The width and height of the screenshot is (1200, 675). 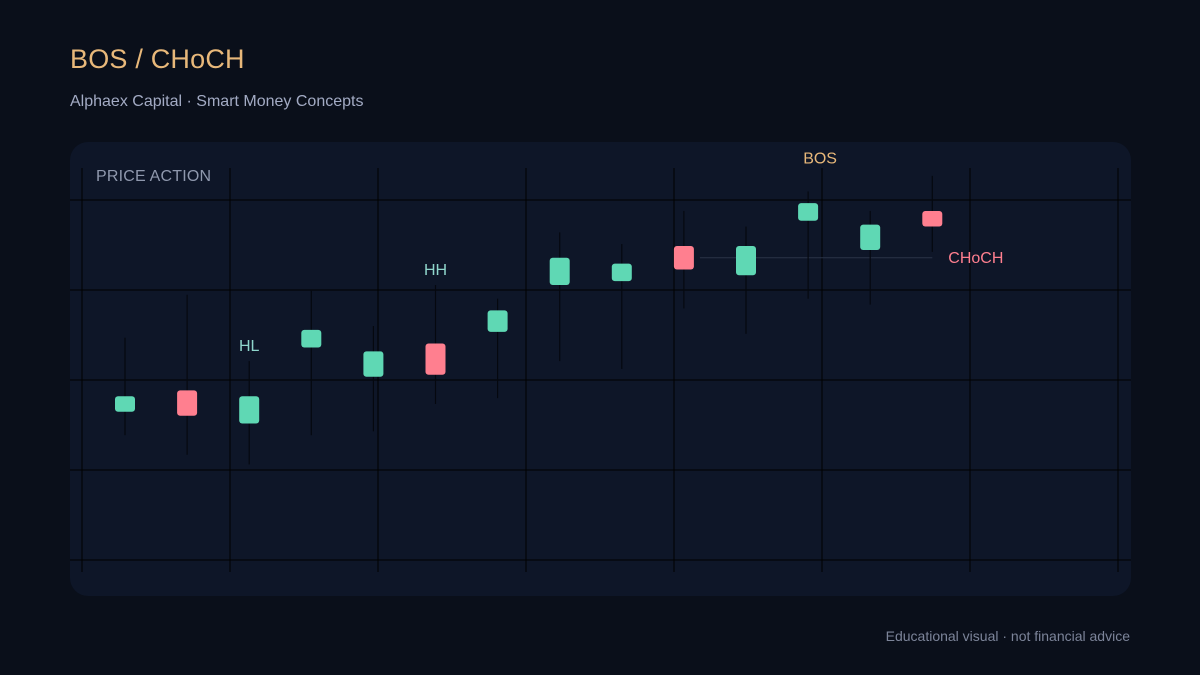 What do you see at coordinates (975, 258) in the screenshot?
I see `annotation-choch-label: CHoCH` at bounding box center [975, 258].